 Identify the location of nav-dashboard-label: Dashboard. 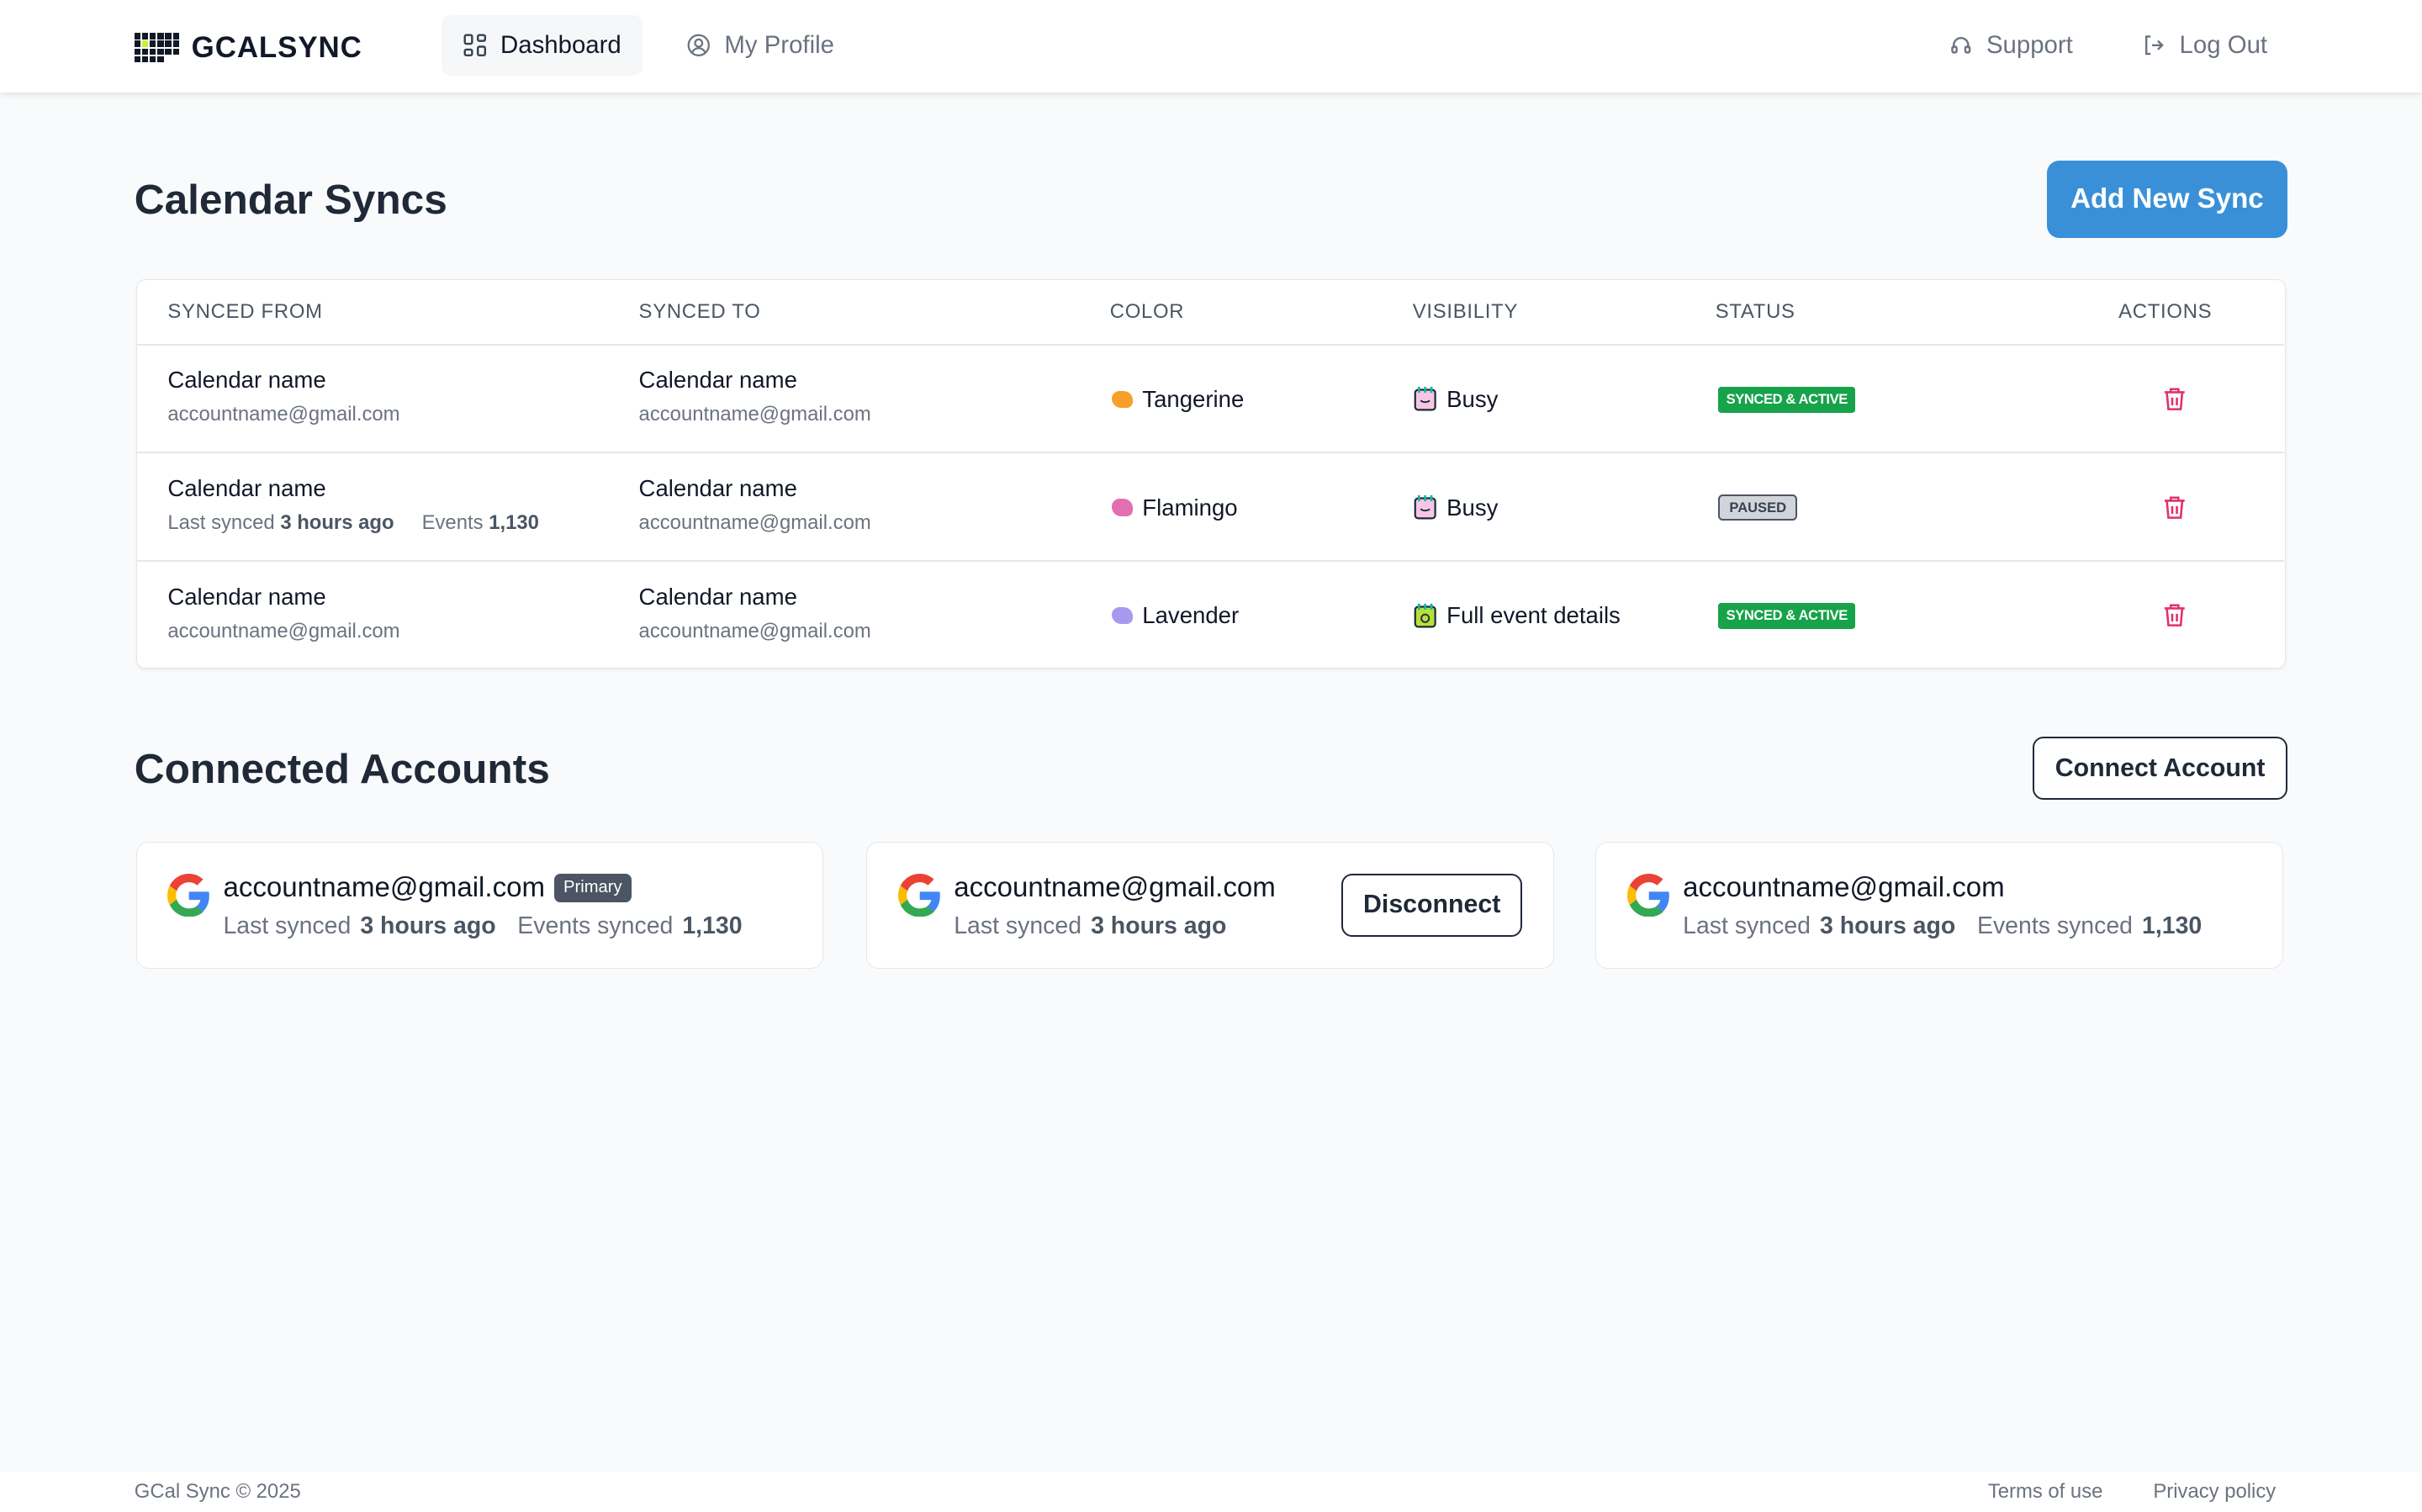
(560, 45).